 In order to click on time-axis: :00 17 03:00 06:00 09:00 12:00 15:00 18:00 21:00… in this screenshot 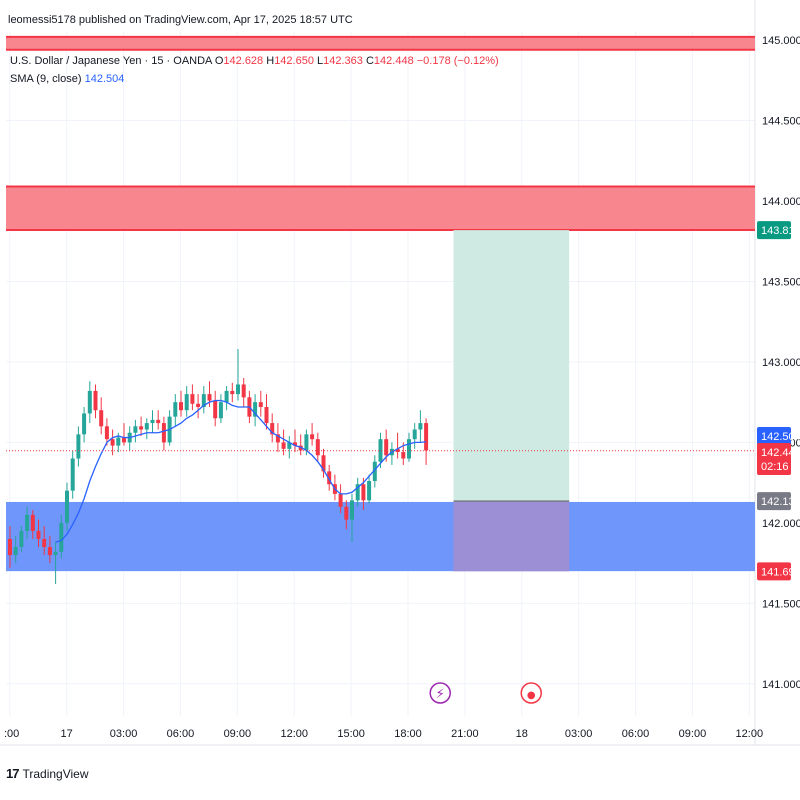, I will do `click(383, 734)`.